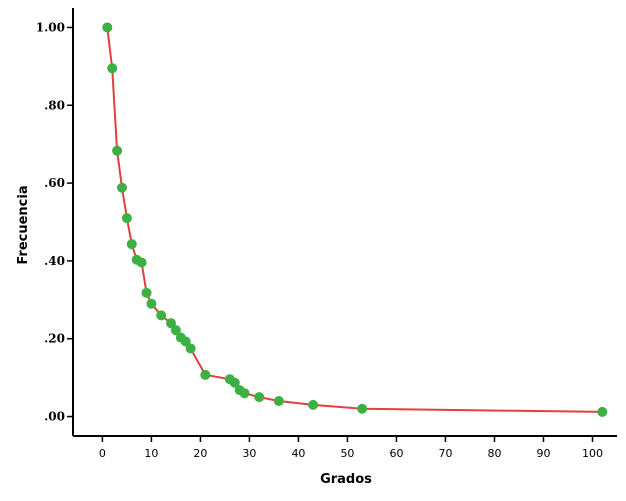  What do you see at coordinates (55, 222) in the screenshot?
I see `y-axis: .00 .20 .40 .60 .80 1.00` at bounding box center [55, 222].